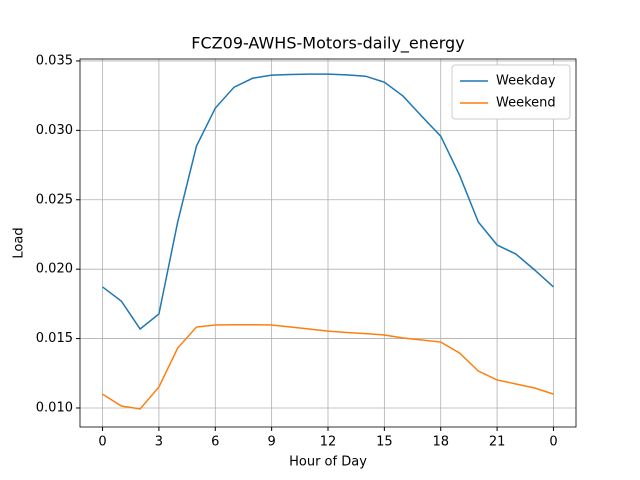 The height and width of the screenshot is (480, 640). Describe the element at coordinates (328, 462) in the screenshot. I see `x-axis-label: Hour of Day` at that location.